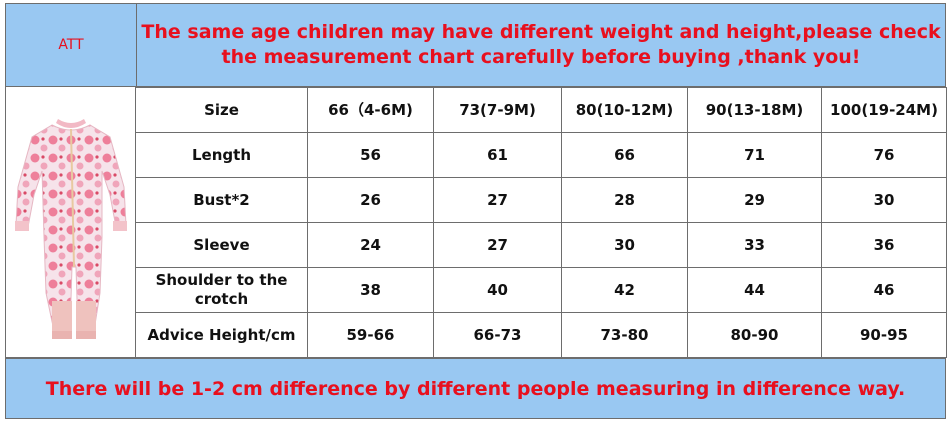  Describe the element at coordinates (754, 245) in the screenshot. I see `table-cell: 33` at that location.